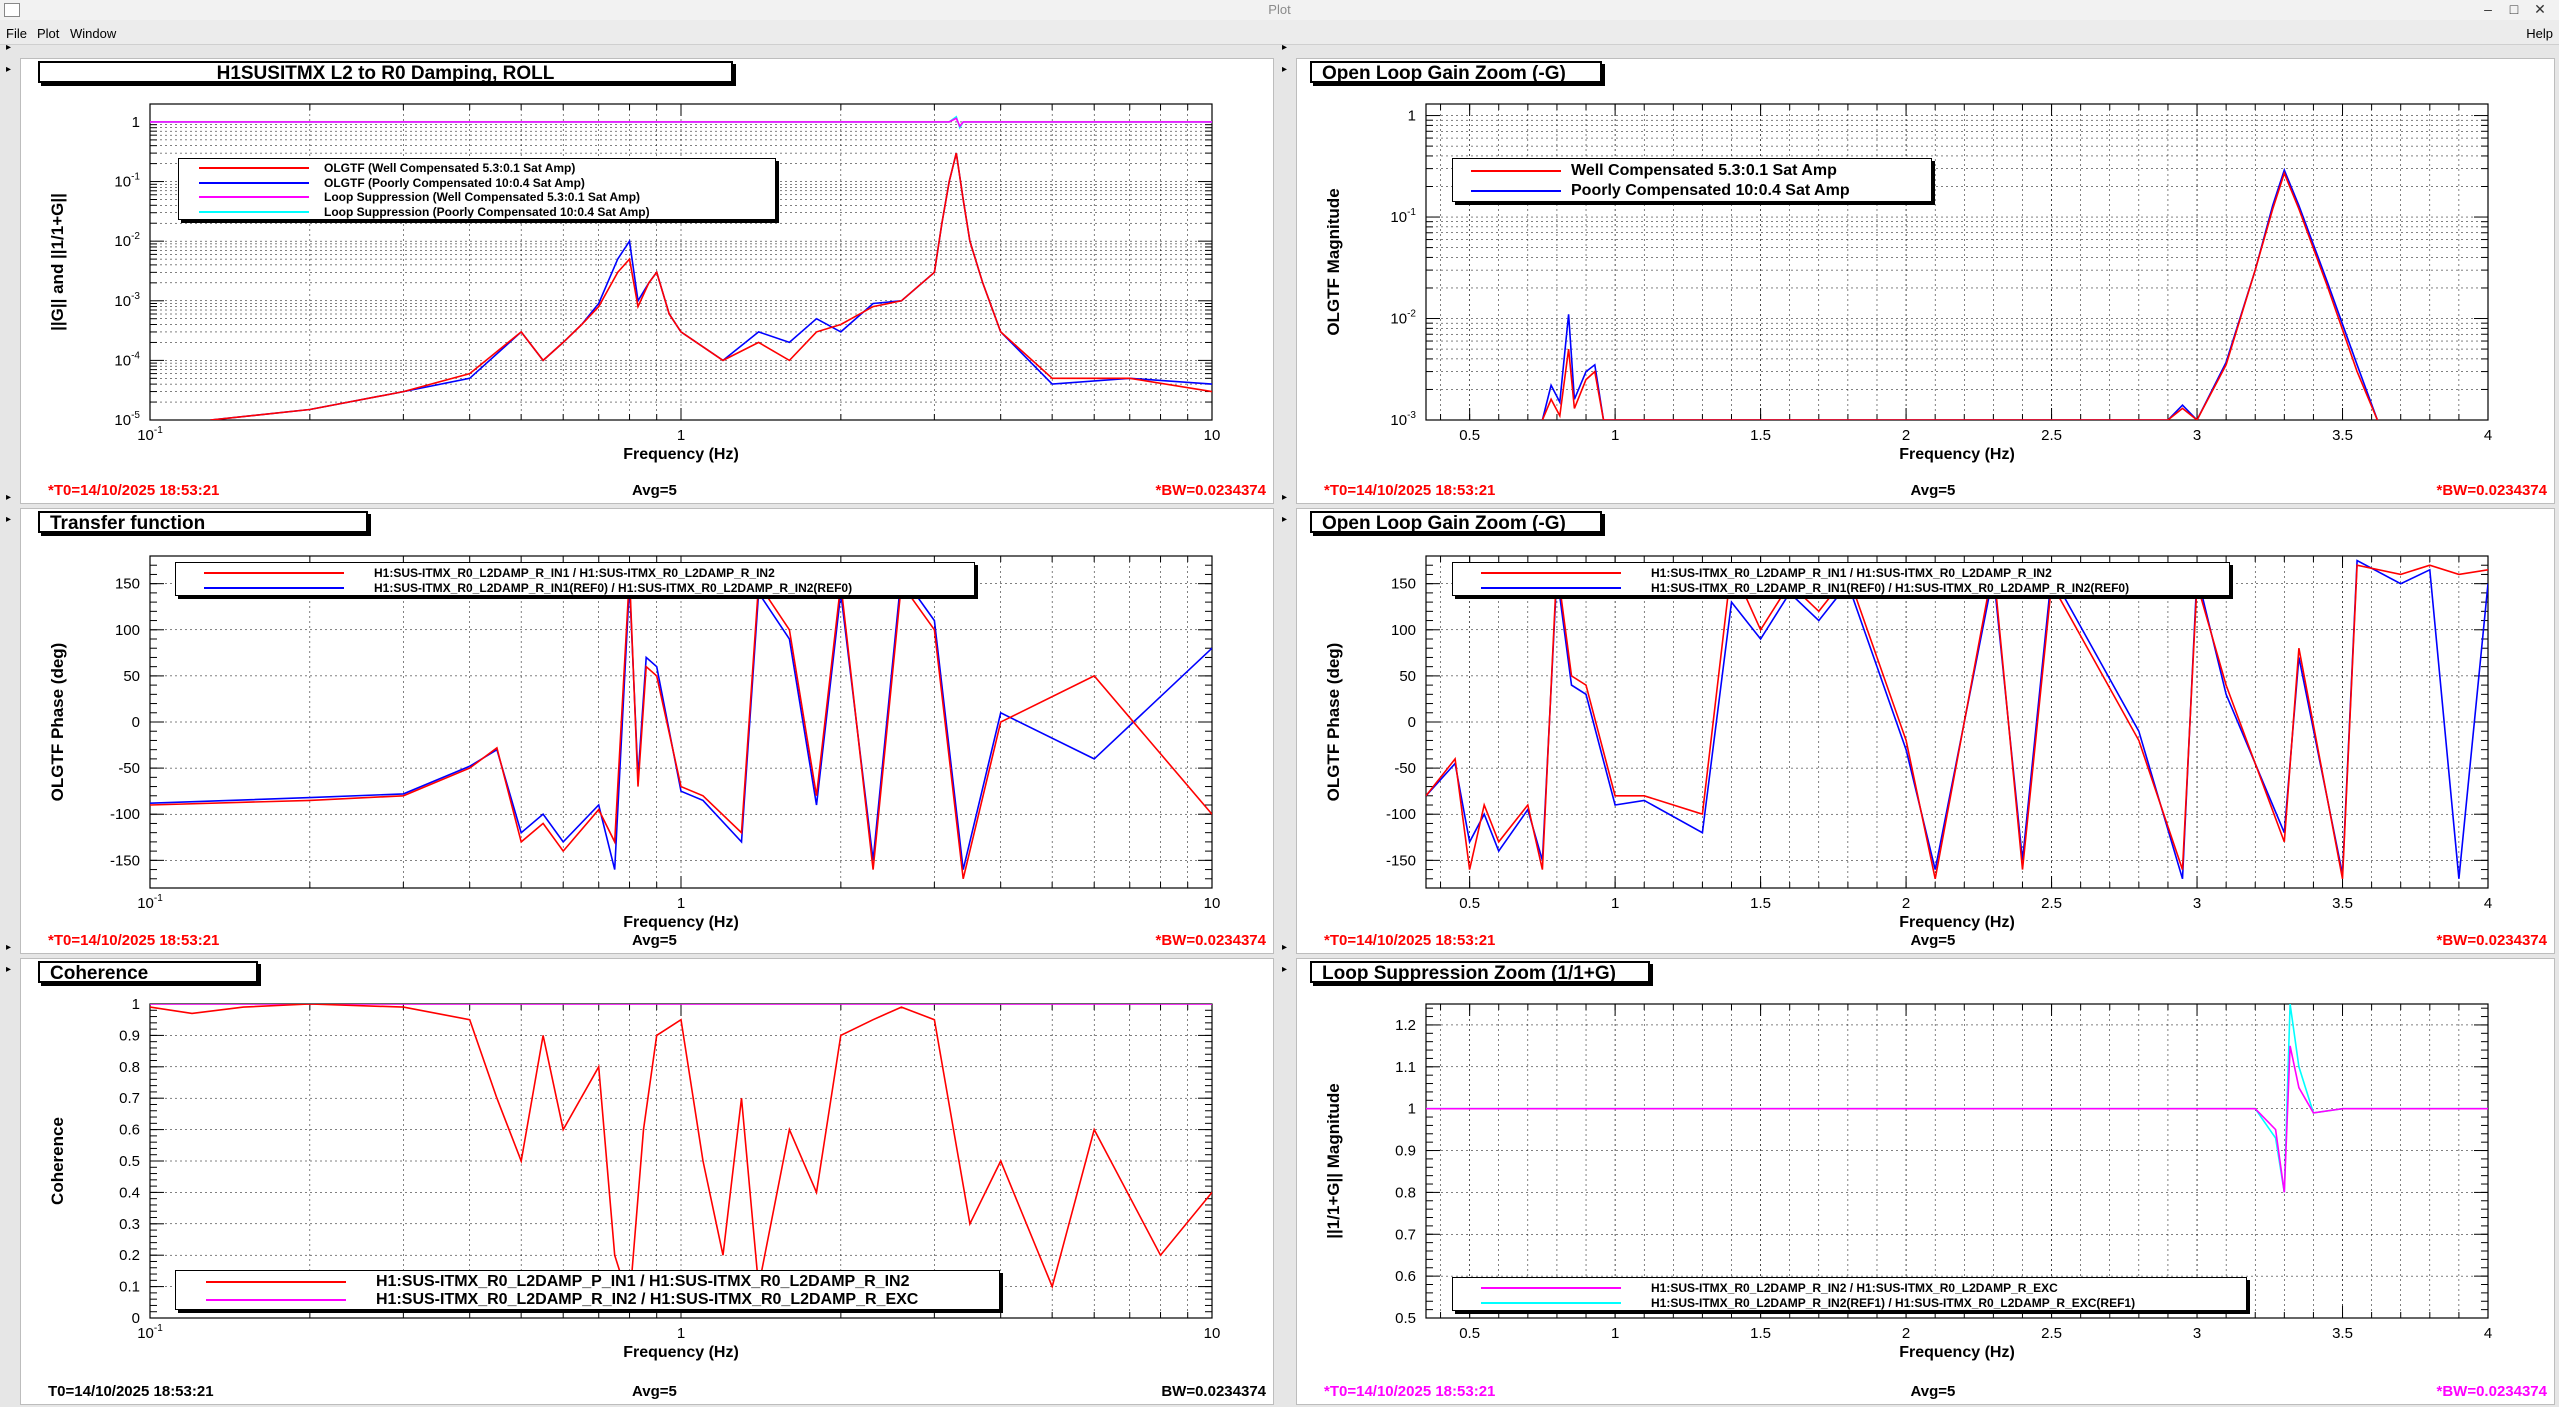 This screenshot has height=1407, width=2559. I want to click on x-tick-label: 2.5, so click(2051, 435).